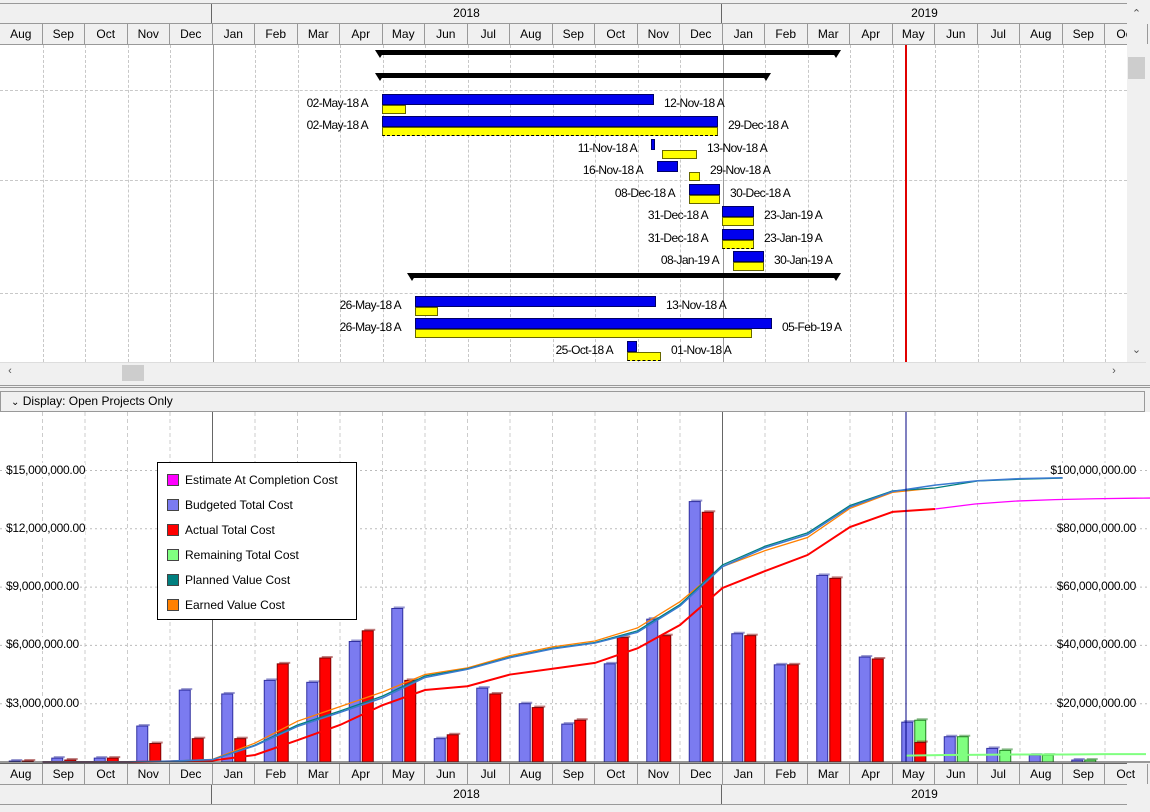 The width and height of the screenshot is (1150, 812). Describe the element at coordinates (42, 586) in the screenshot. I see `left-axis-tick: $9,000,000.00` at that location.